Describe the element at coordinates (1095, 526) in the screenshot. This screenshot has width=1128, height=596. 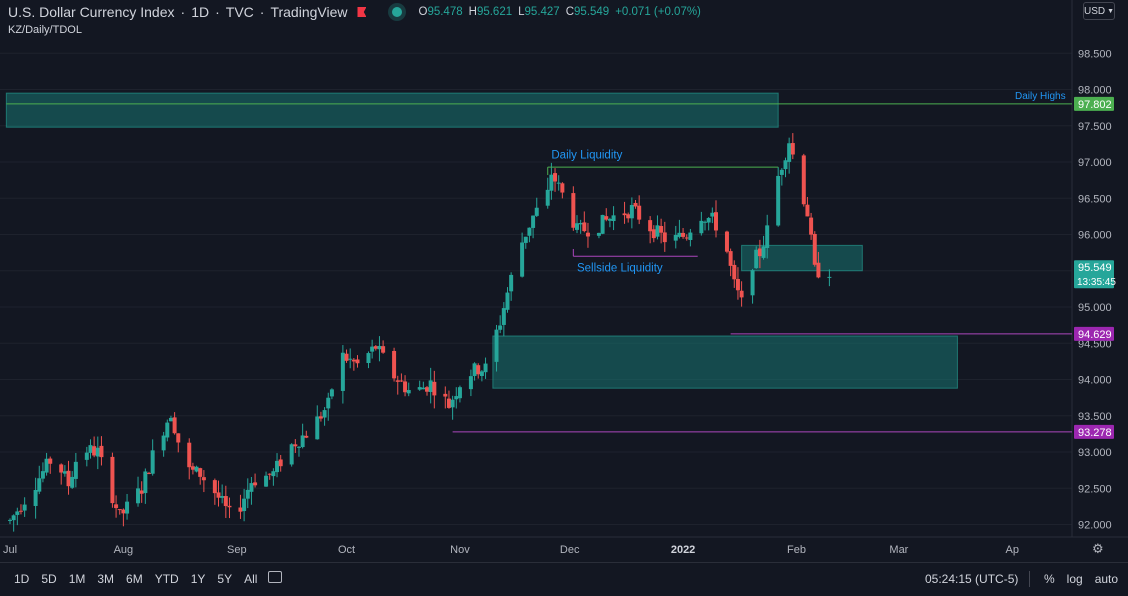
I see `y-tick-label: 92.000` at that location.